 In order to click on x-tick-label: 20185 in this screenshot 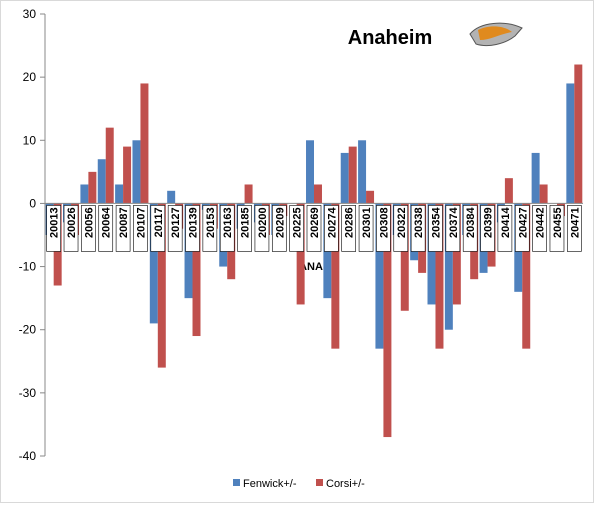, I will do `click(246, 222)`.